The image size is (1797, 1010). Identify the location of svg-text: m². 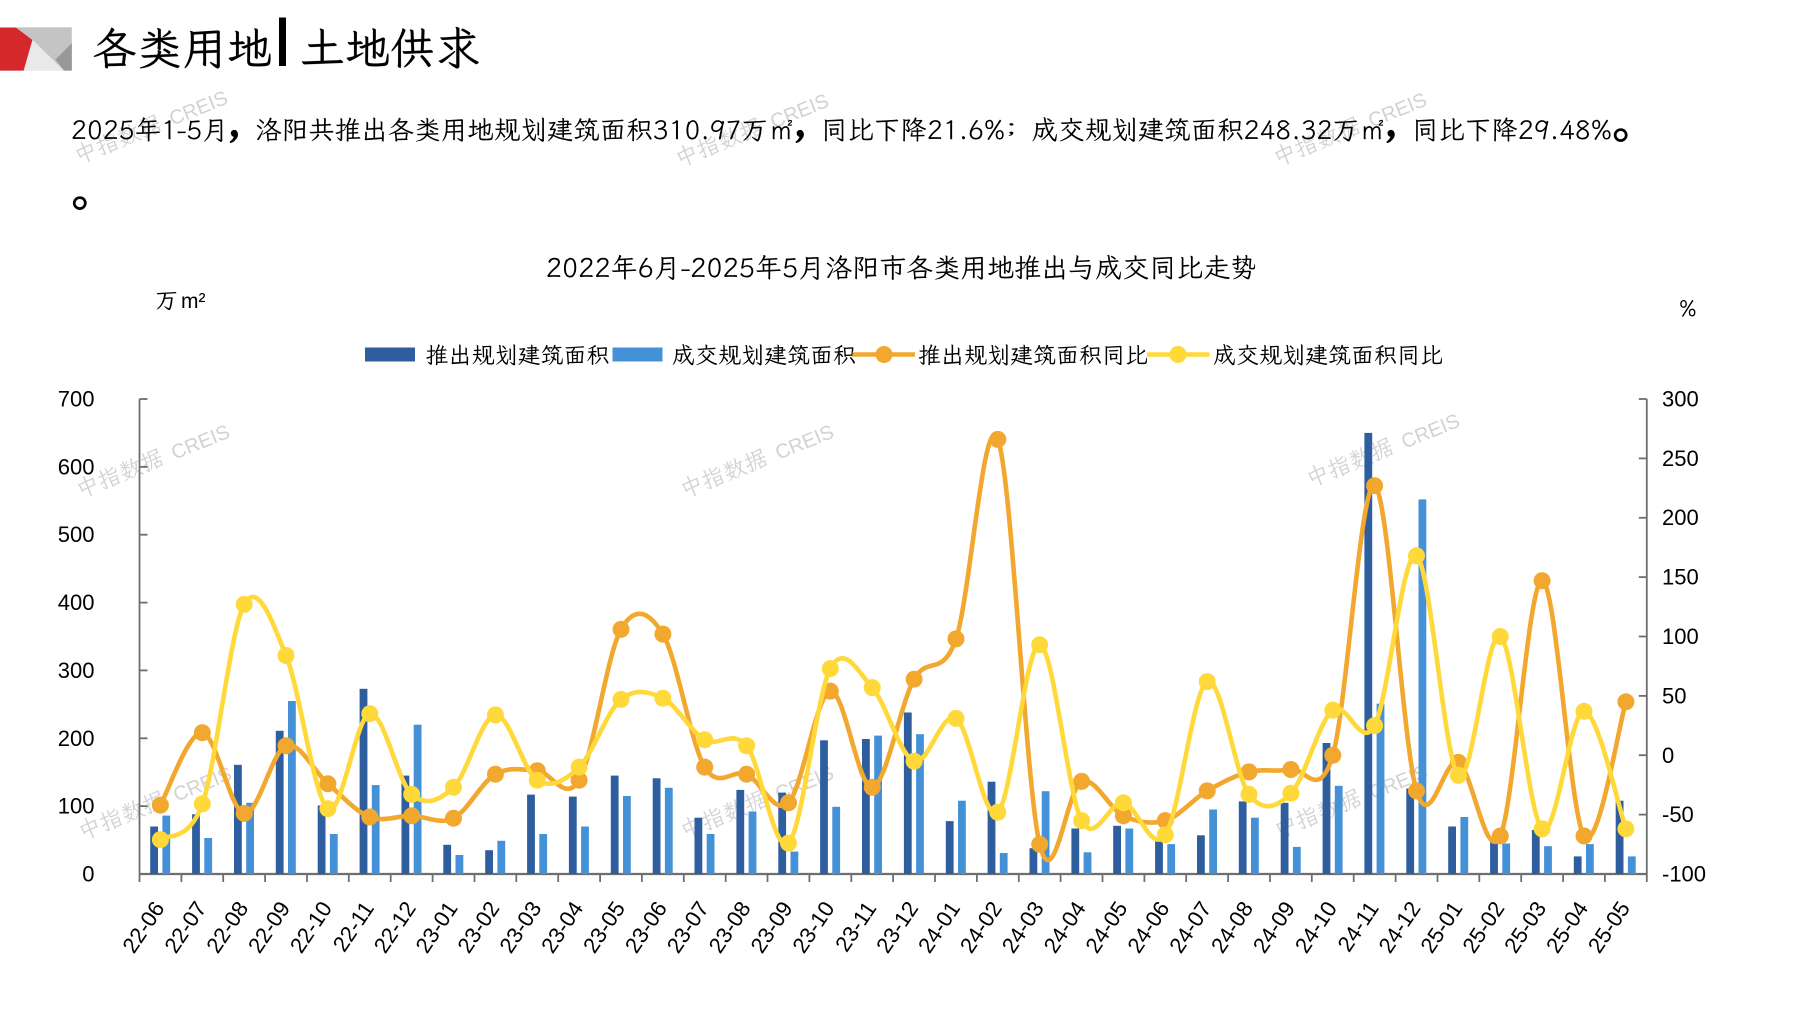
(193, 301).